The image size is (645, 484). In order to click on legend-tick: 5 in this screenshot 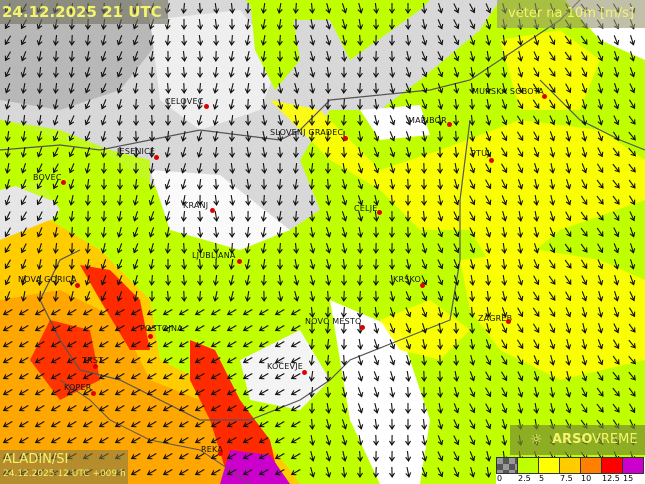, I will do `click(542, 478)`.